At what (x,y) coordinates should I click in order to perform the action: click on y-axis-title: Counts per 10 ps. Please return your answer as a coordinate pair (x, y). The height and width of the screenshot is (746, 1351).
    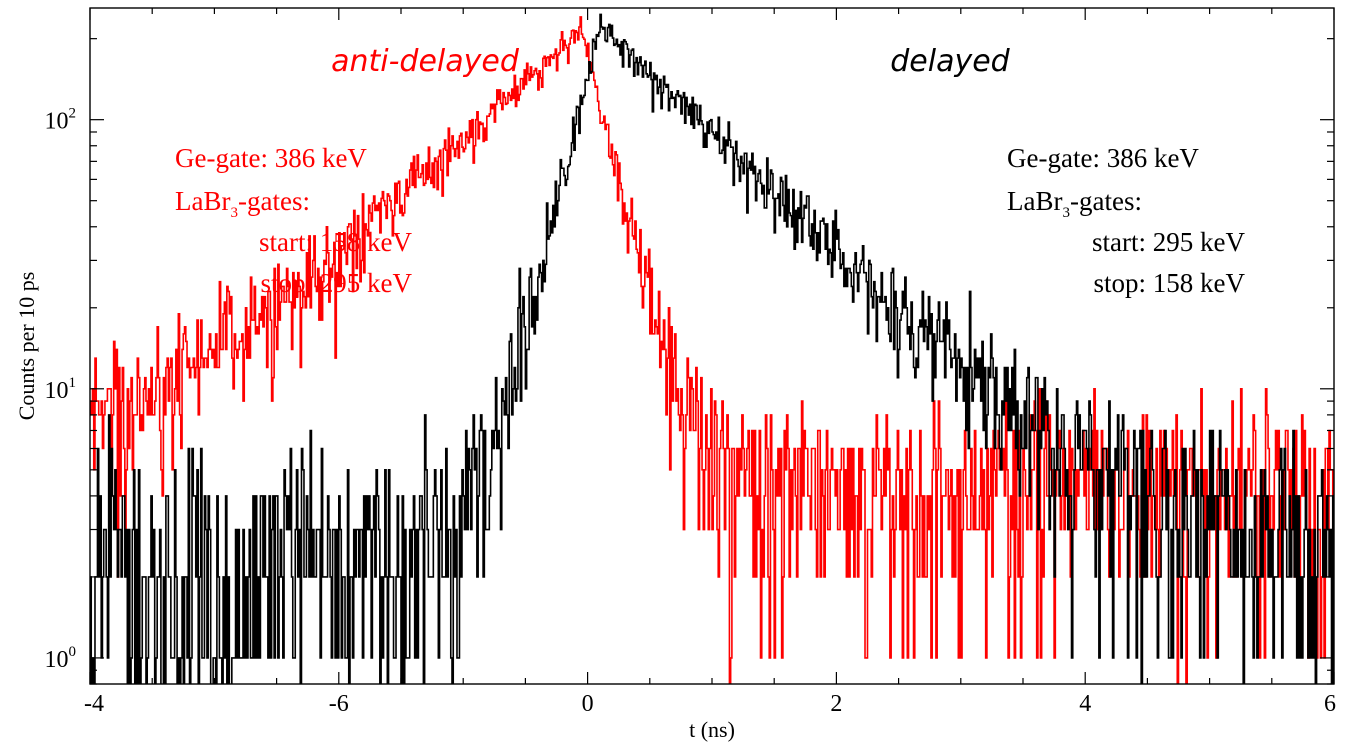
    Looking at the image, I should click on (26, 346).